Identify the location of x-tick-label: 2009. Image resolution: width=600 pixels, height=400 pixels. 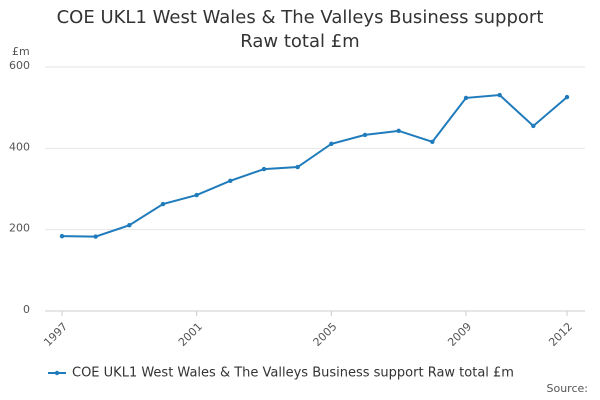
(459, 334).